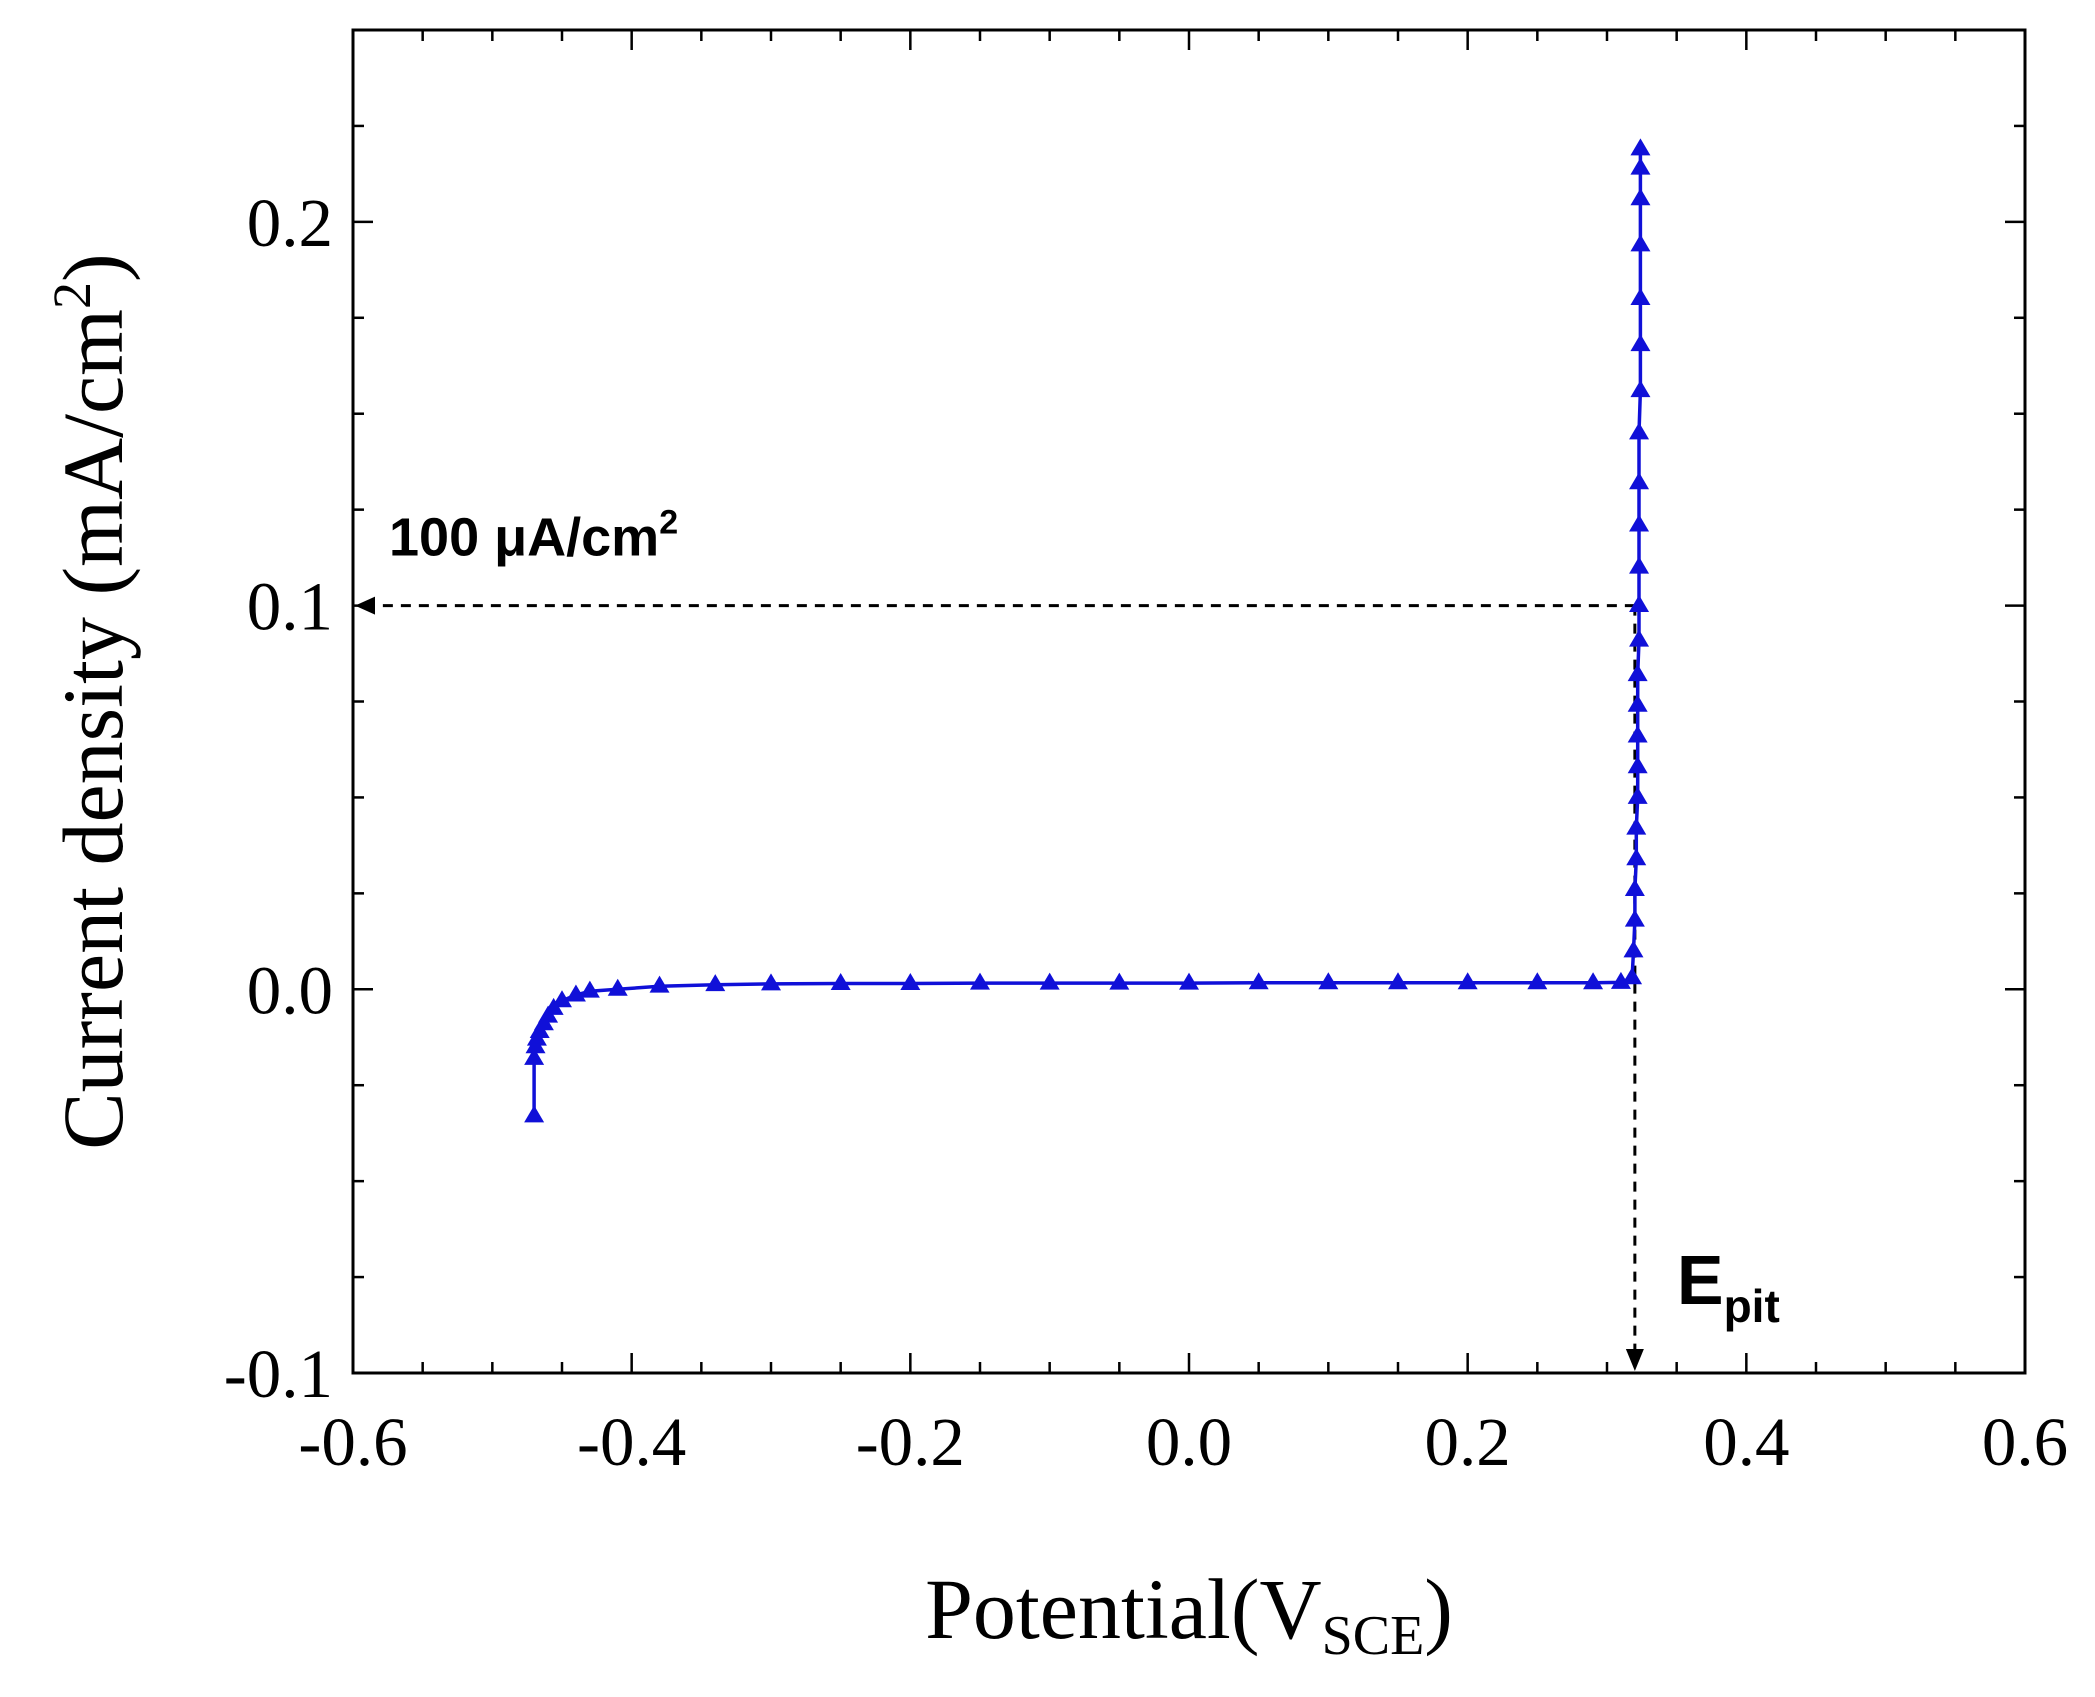 The image size is (2095, 1697). Describe the element at coordinates (1746, 1442) in the screenshot. I see `x-tick-label: 0.4` at that location.